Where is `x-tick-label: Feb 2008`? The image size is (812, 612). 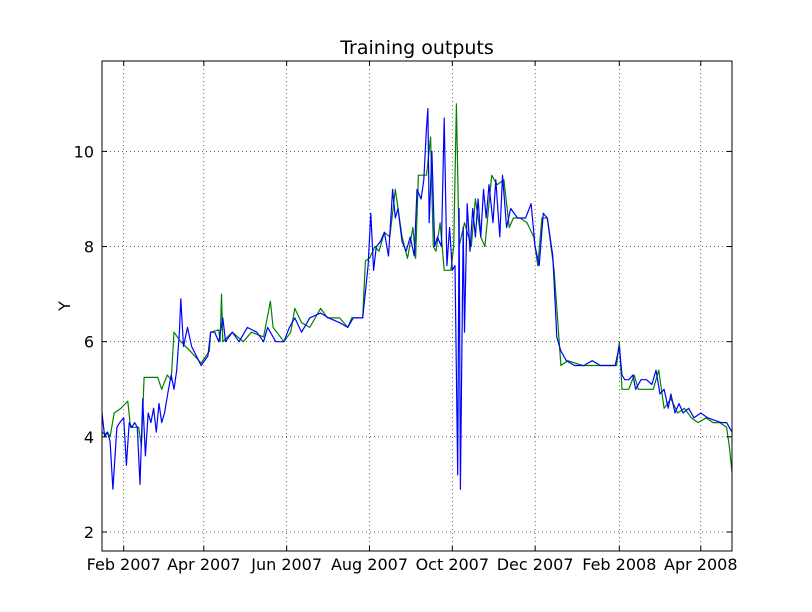 x-tick-label: Feb 2008 is located at coordinates (619, 564).